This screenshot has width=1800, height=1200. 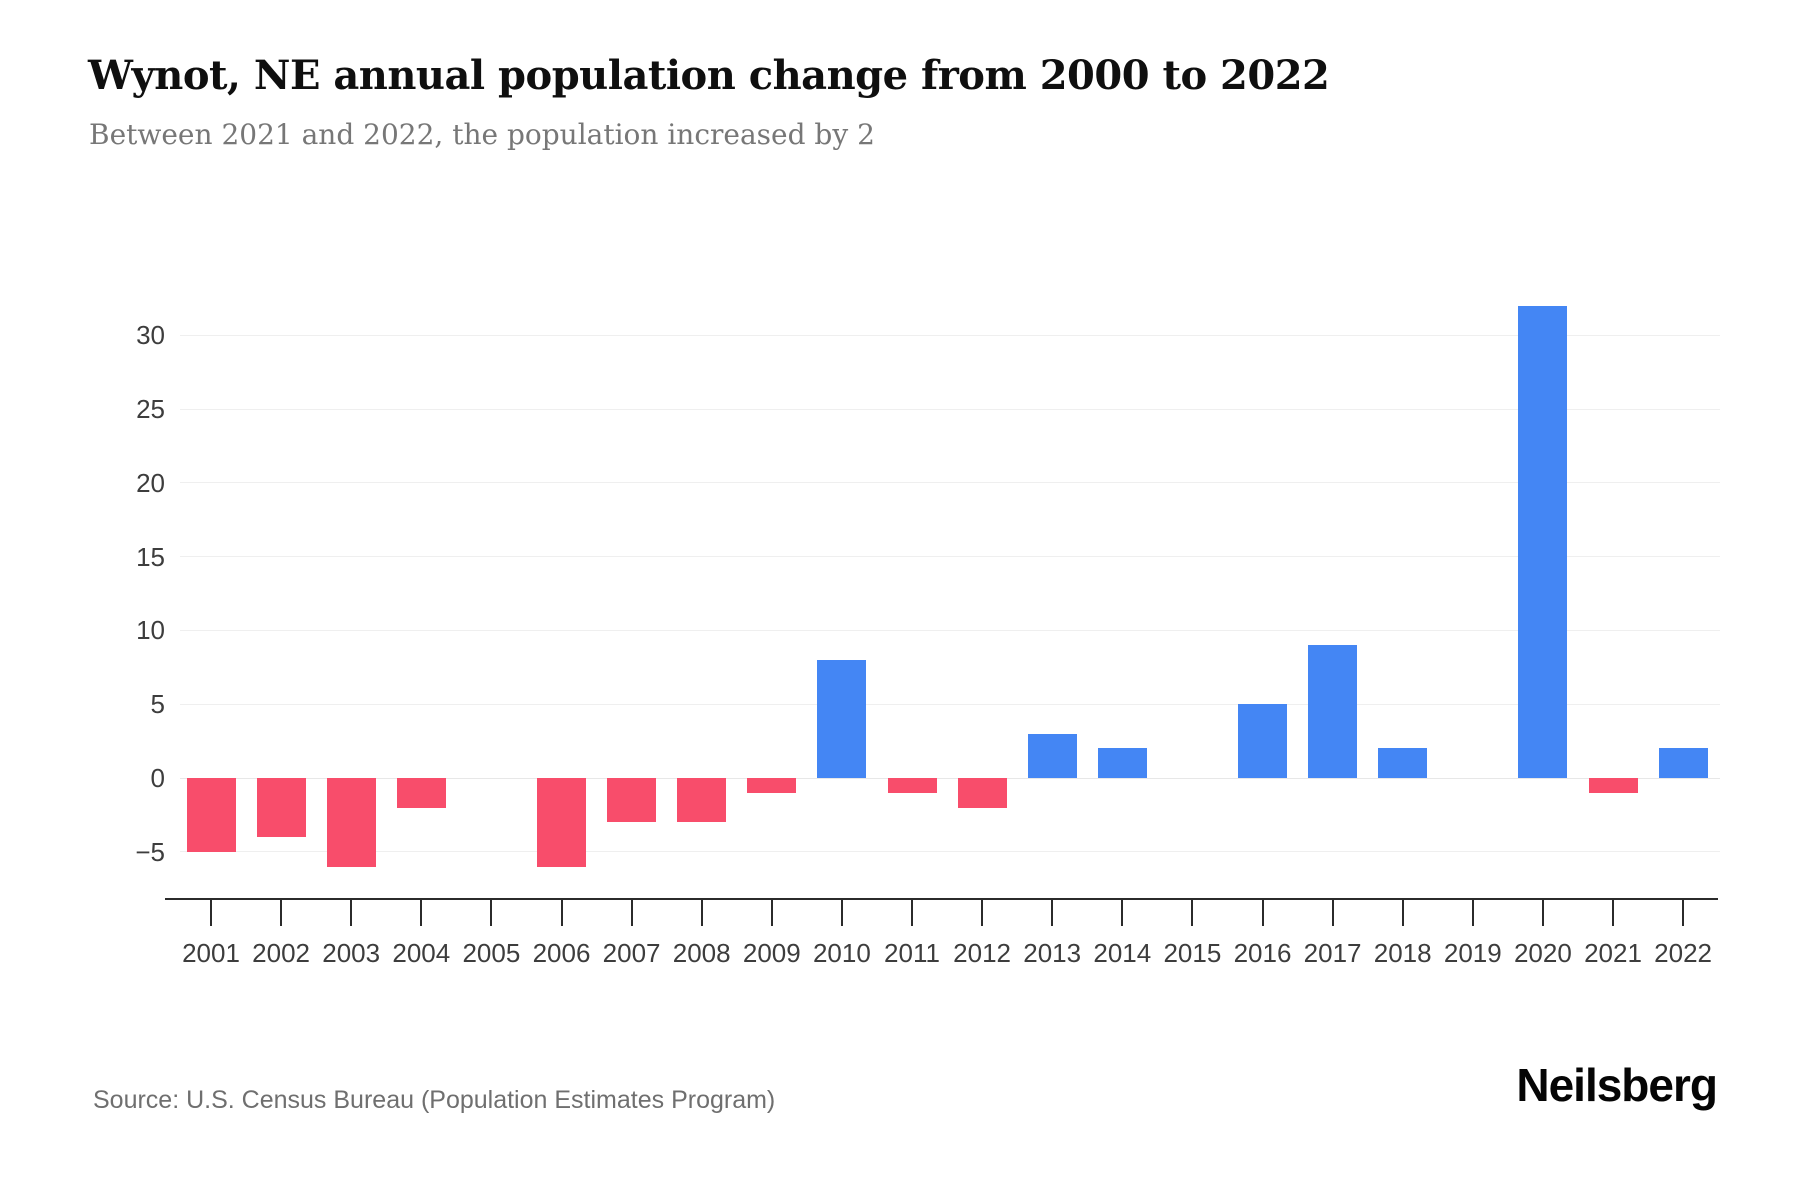 What do you see at coordinates (1122, 763) in the screenshot?
I see `bar-2014` at bounding box center [1122, 763].